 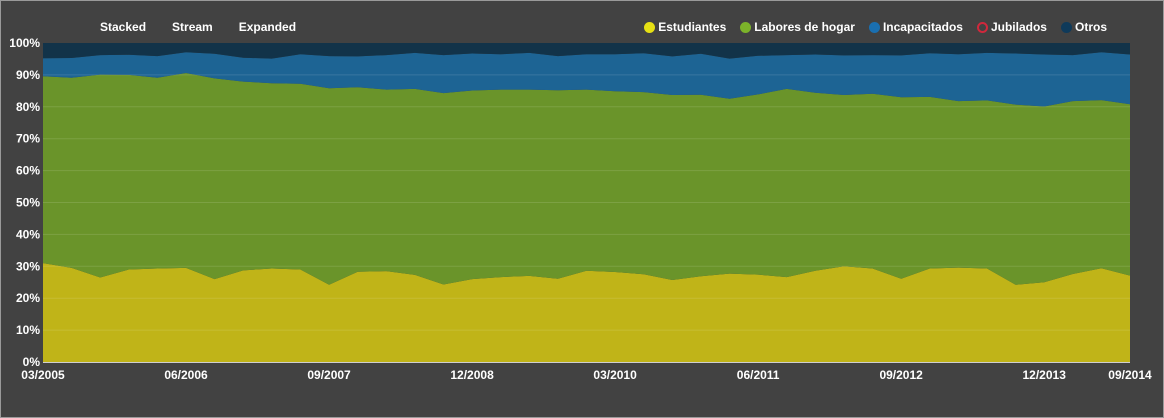 What do you see at coordinates (329, 375) in the screenshot?
I see `x-tick-label: 09/2007` at bounding box center [329, 375].